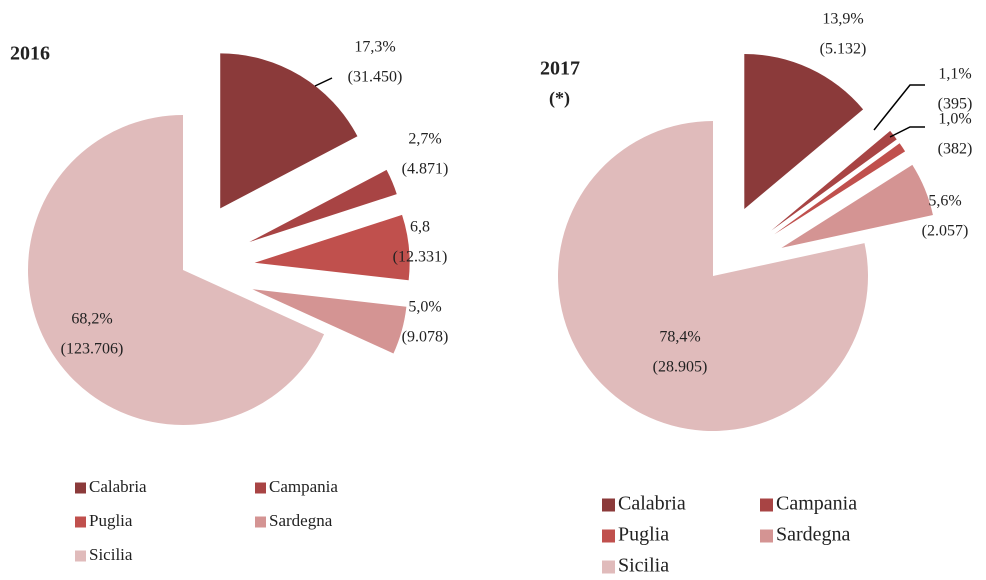  I want to click on data-label: 1,0%, so click(954, 119).